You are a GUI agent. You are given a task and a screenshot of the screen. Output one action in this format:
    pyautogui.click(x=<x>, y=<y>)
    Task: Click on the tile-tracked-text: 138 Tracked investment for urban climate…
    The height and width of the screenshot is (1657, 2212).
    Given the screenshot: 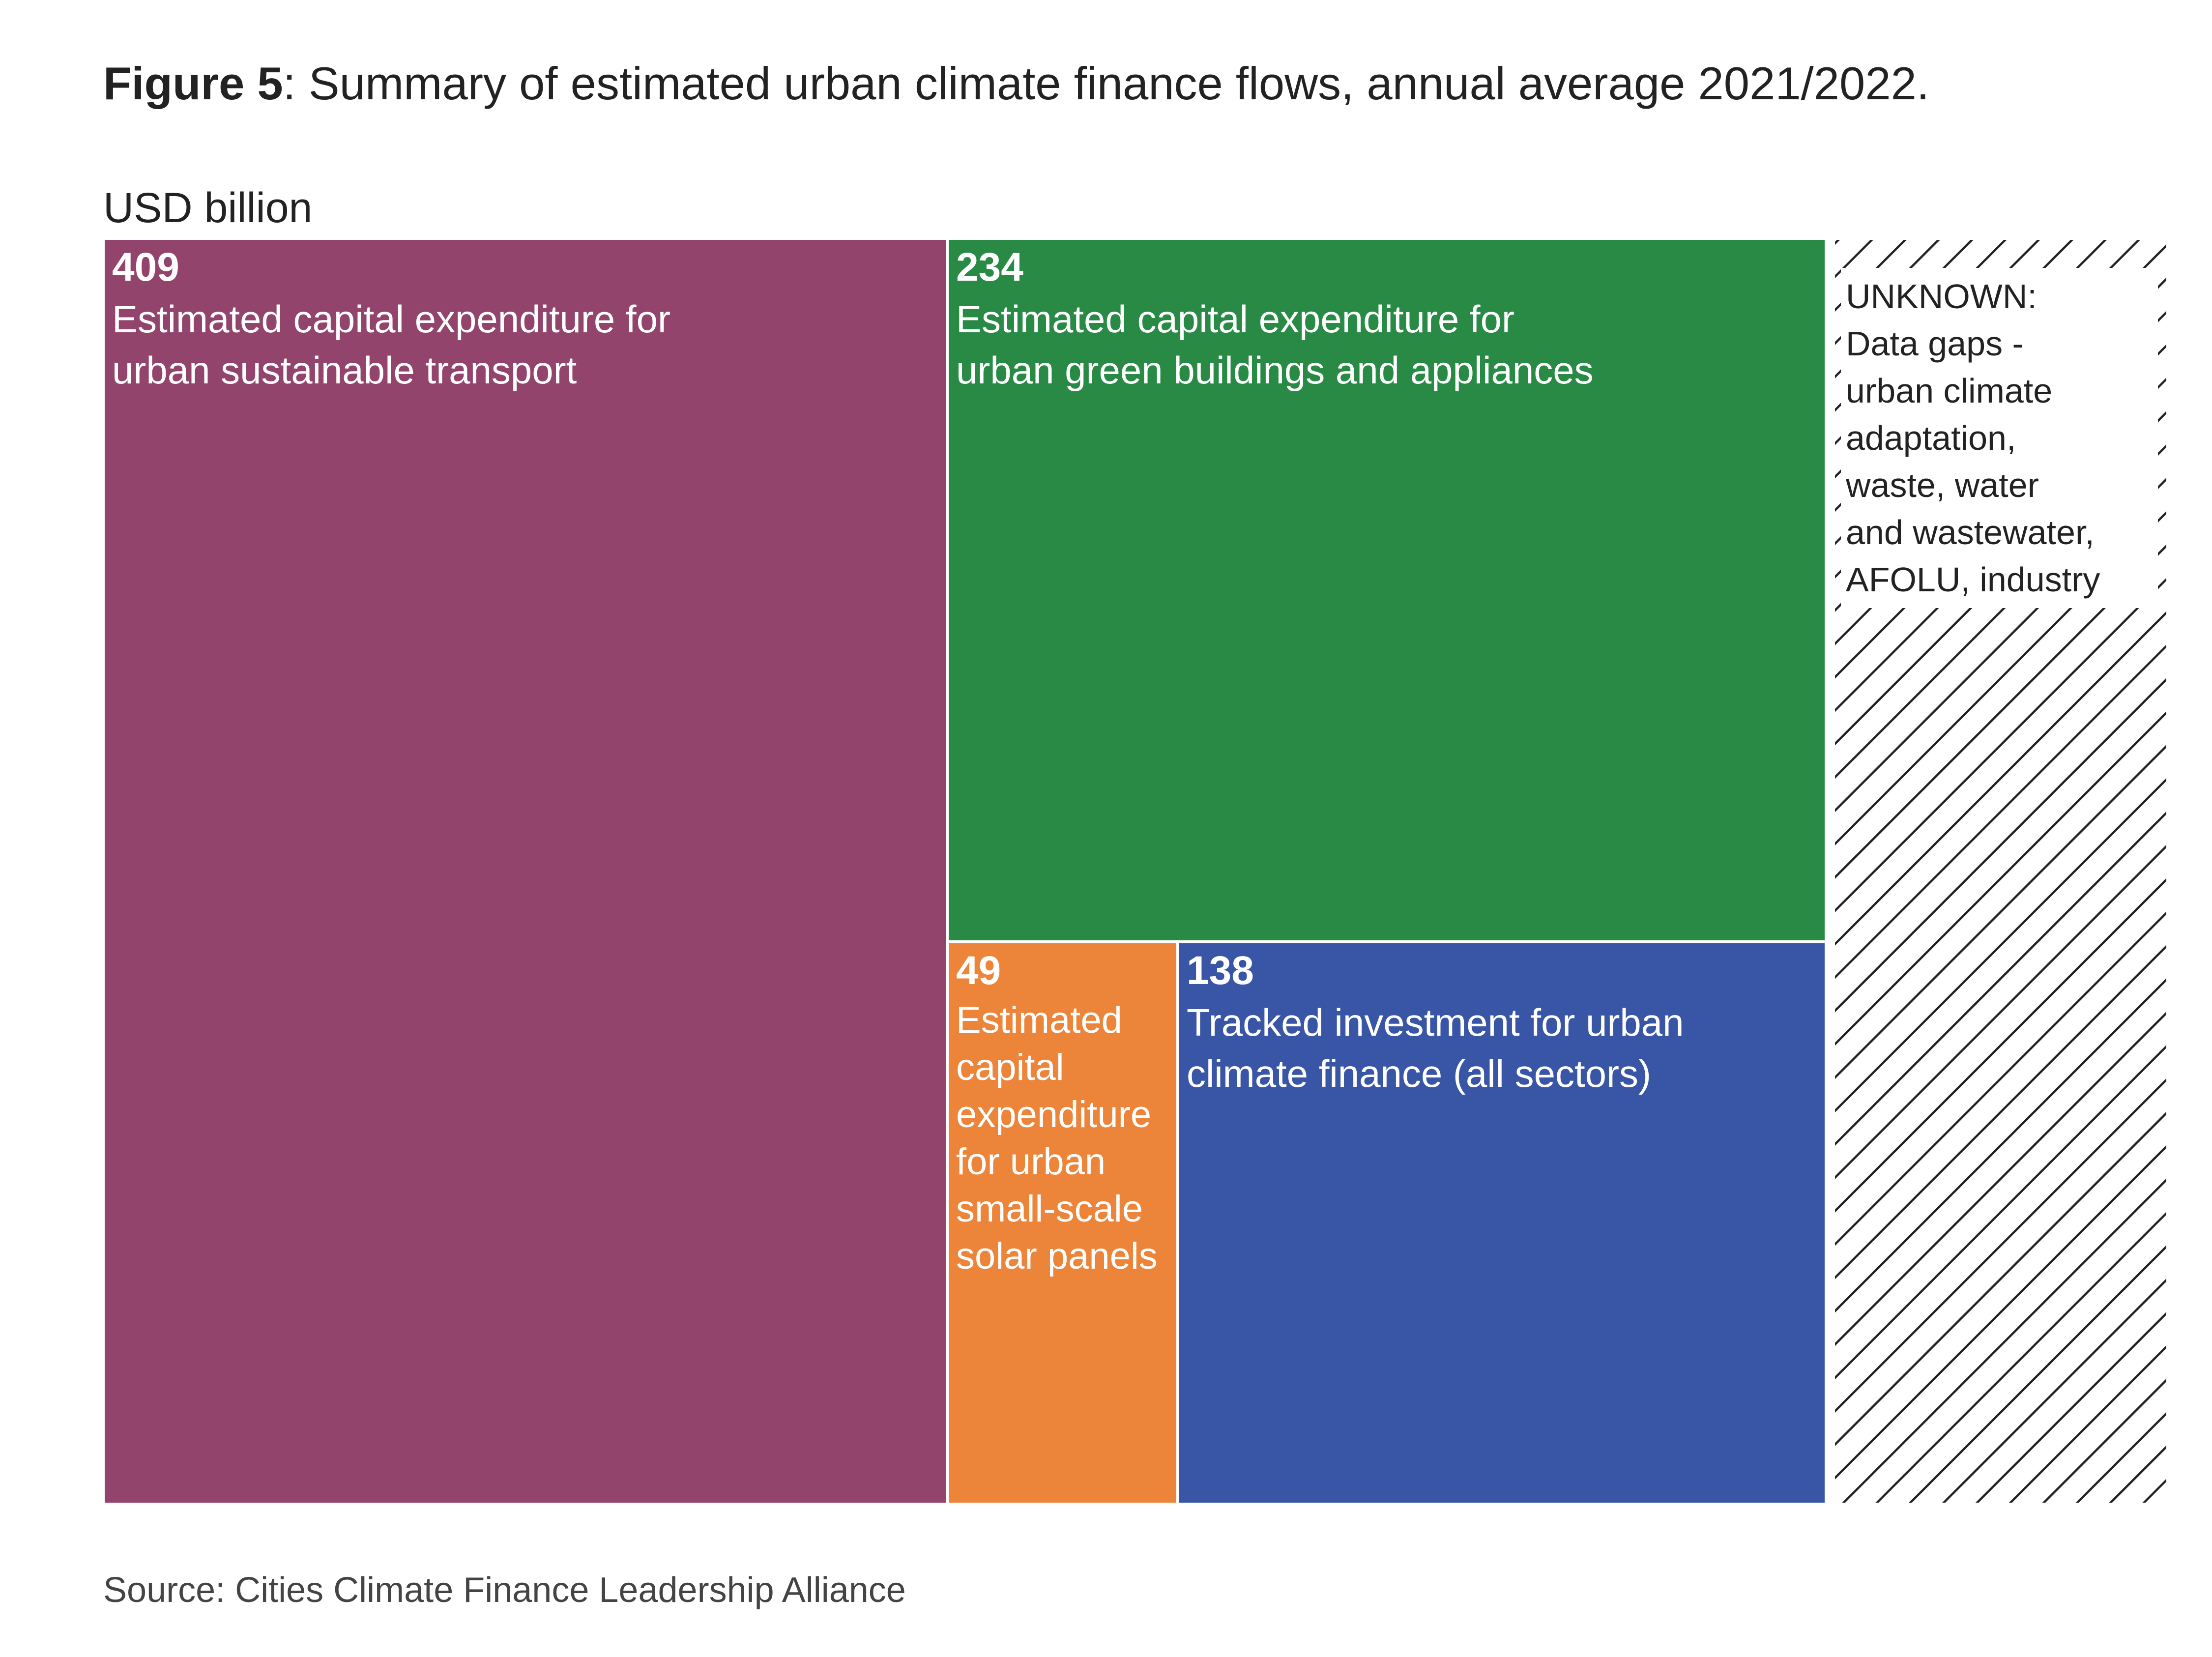 What is the action you would take?
    pyautogui.click(x=1505, y=1022)
    